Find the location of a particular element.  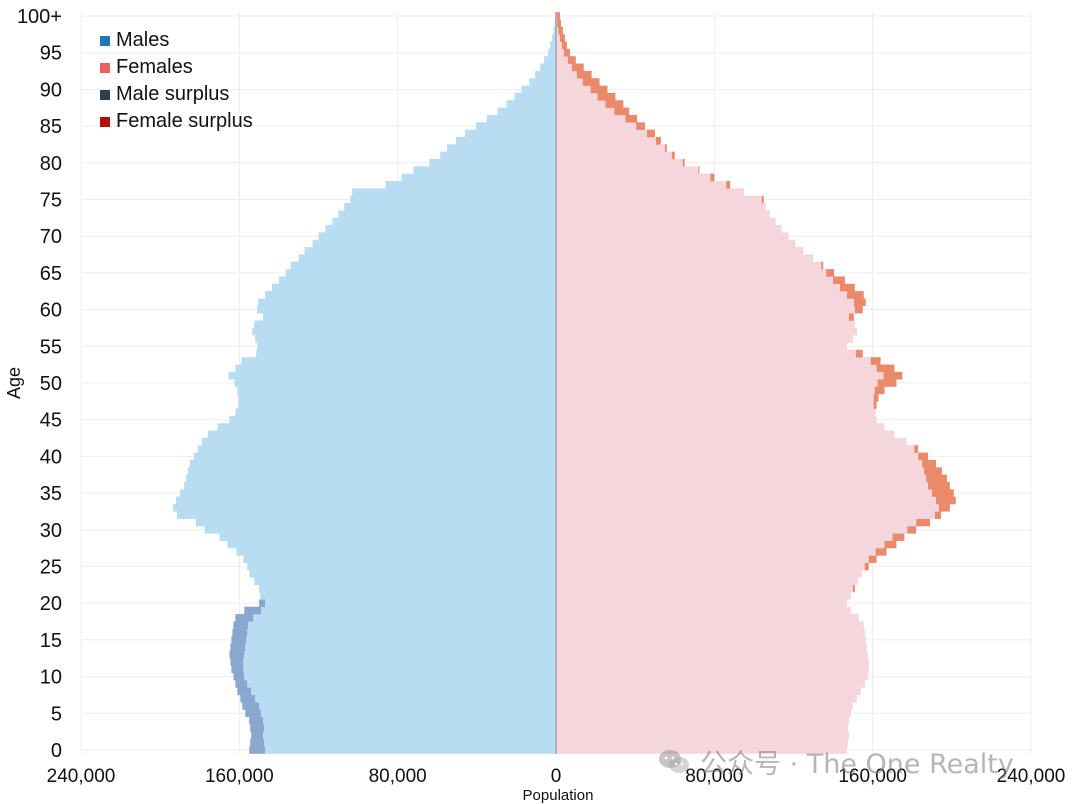

y-tick-label: 55 is located at coordinates (51, 347).